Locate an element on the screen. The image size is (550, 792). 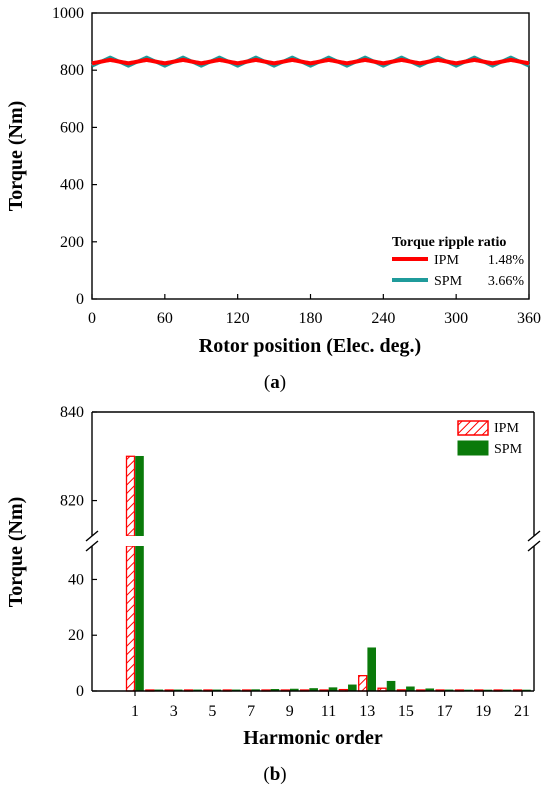
axis-break-gap is located at coordinates (313, 541).